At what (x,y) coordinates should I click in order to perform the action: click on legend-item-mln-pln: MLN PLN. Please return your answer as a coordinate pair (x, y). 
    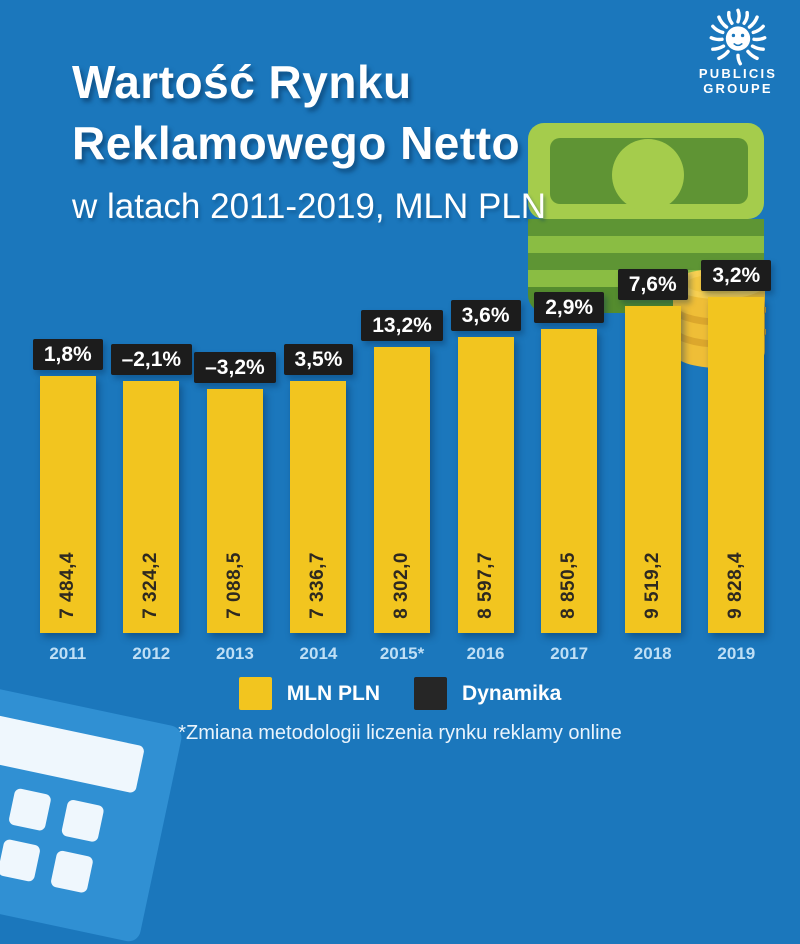
    Looking at the image, I should click on (309, 693).